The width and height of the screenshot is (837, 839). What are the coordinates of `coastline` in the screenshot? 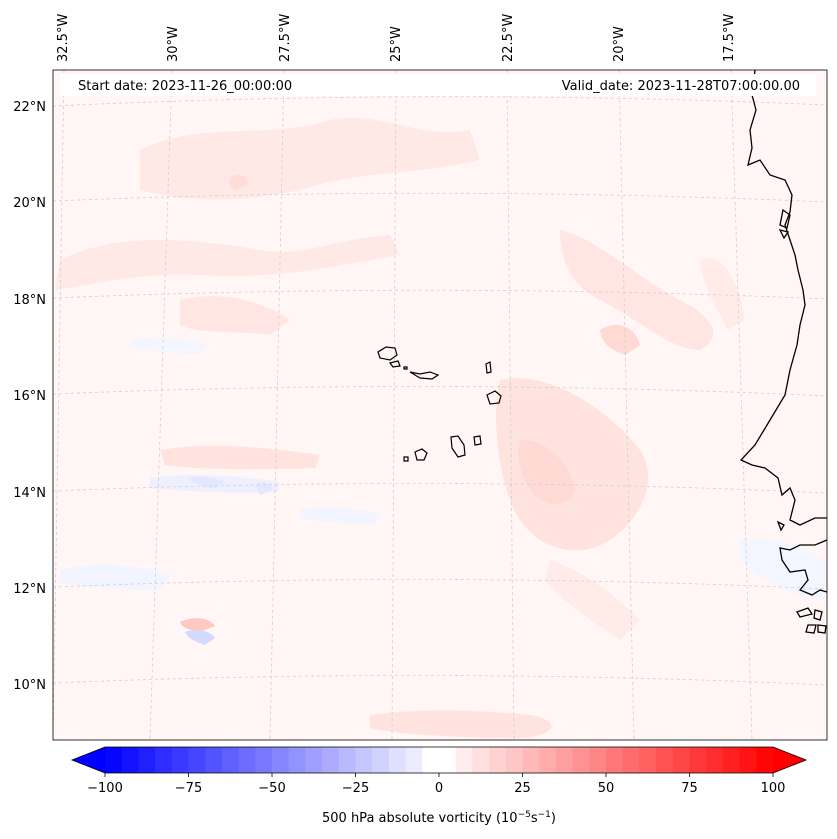 It's located at (783, 352).